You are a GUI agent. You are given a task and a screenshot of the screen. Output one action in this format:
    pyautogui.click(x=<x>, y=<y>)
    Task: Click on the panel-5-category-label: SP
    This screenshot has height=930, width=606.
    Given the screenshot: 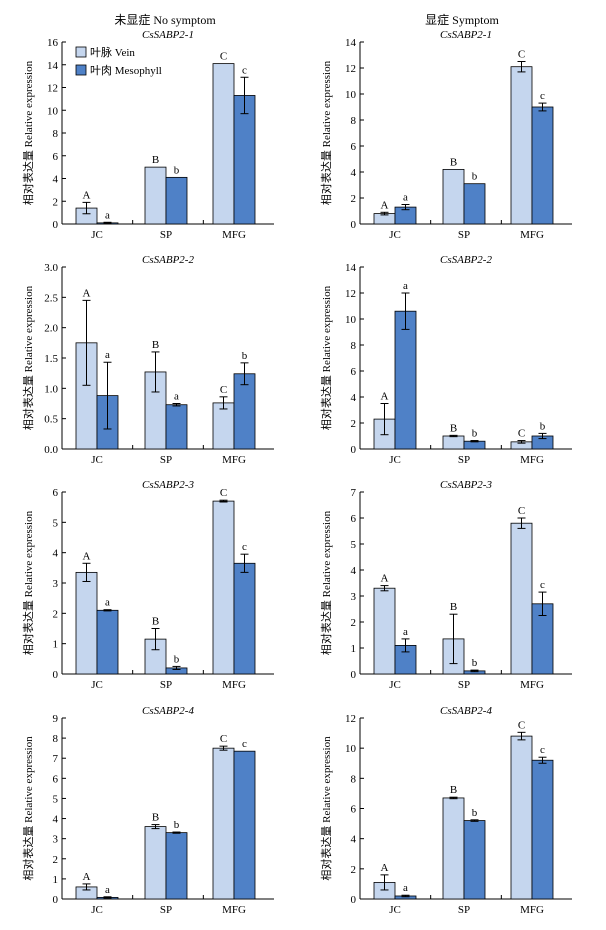 What is the action you would take?
    pyautogui.click(x=166, y=685)
    